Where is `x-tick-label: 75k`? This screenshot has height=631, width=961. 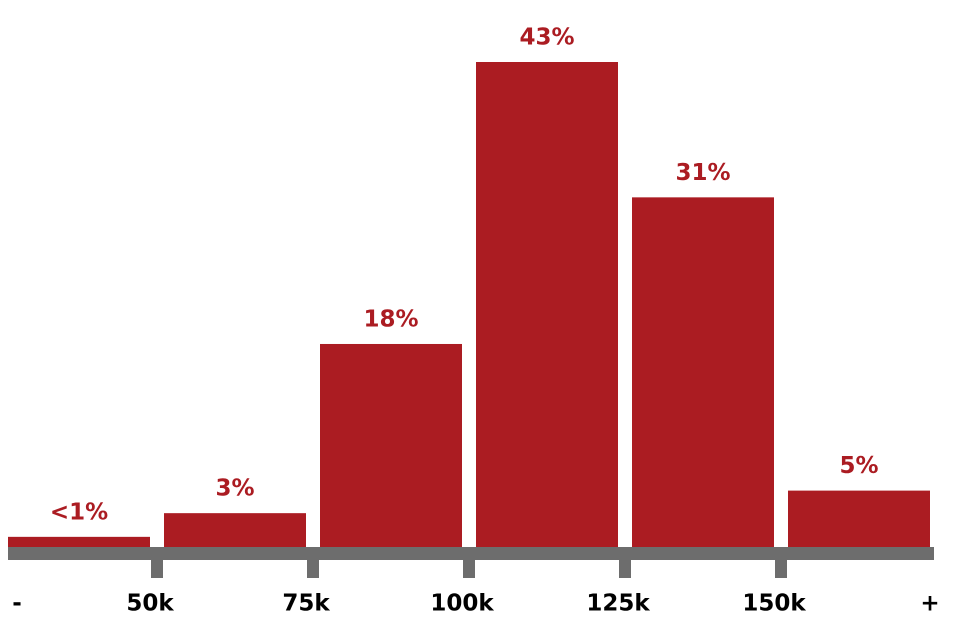
x-tick-label: 75k is located at coordinates (306, 604).